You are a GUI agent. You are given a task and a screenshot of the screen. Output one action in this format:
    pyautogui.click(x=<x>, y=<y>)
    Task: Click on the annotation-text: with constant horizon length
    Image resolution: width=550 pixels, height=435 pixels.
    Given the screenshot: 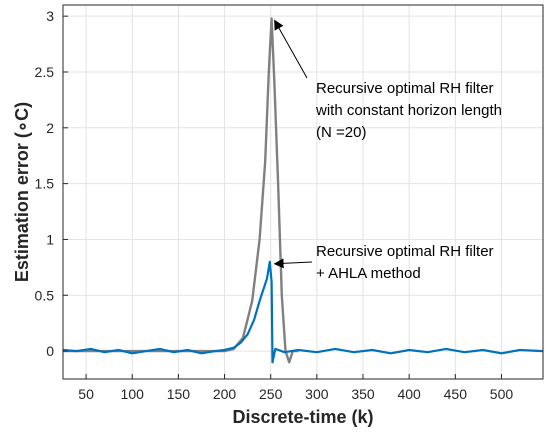 What is the action you would take?
    pyautogui.click(x=408, y=110)
    